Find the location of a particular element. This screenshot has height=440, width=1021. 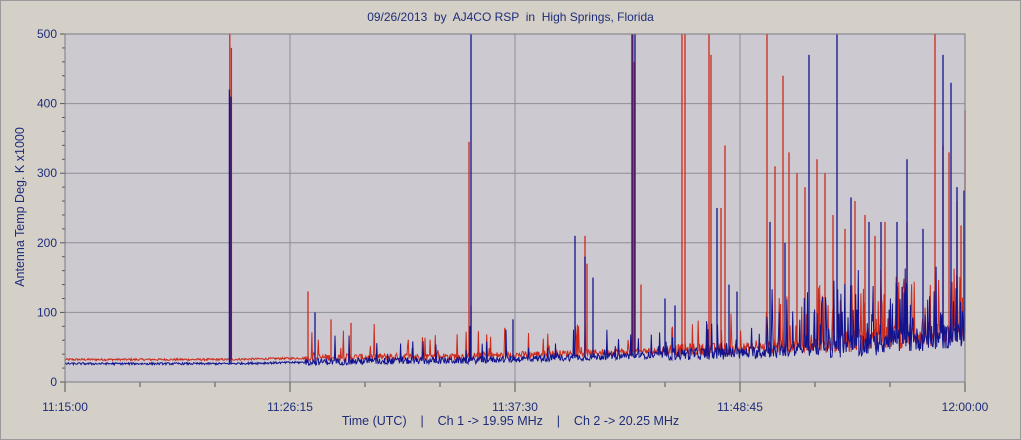

x-tick-label: 11:48:45 is located at coordinates (740, 407).